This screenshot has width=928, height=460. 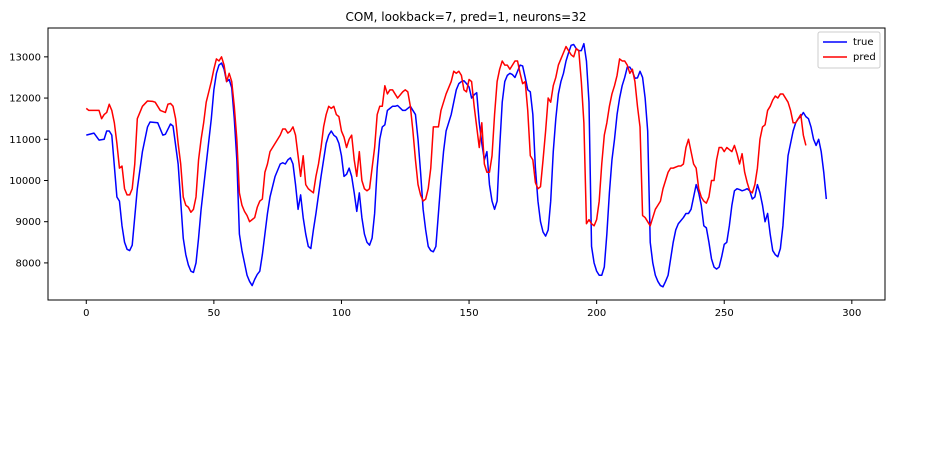 I want to click on x-tick-label: 150, so click(x=469, y=313).